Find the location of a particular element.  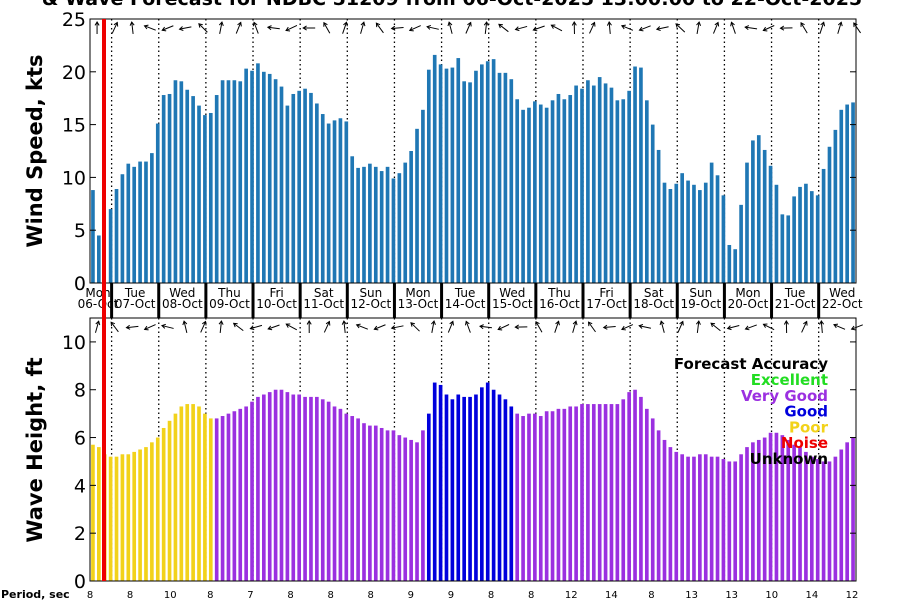

day-date-label: 16-Oct is located at coordinates (559, 304).